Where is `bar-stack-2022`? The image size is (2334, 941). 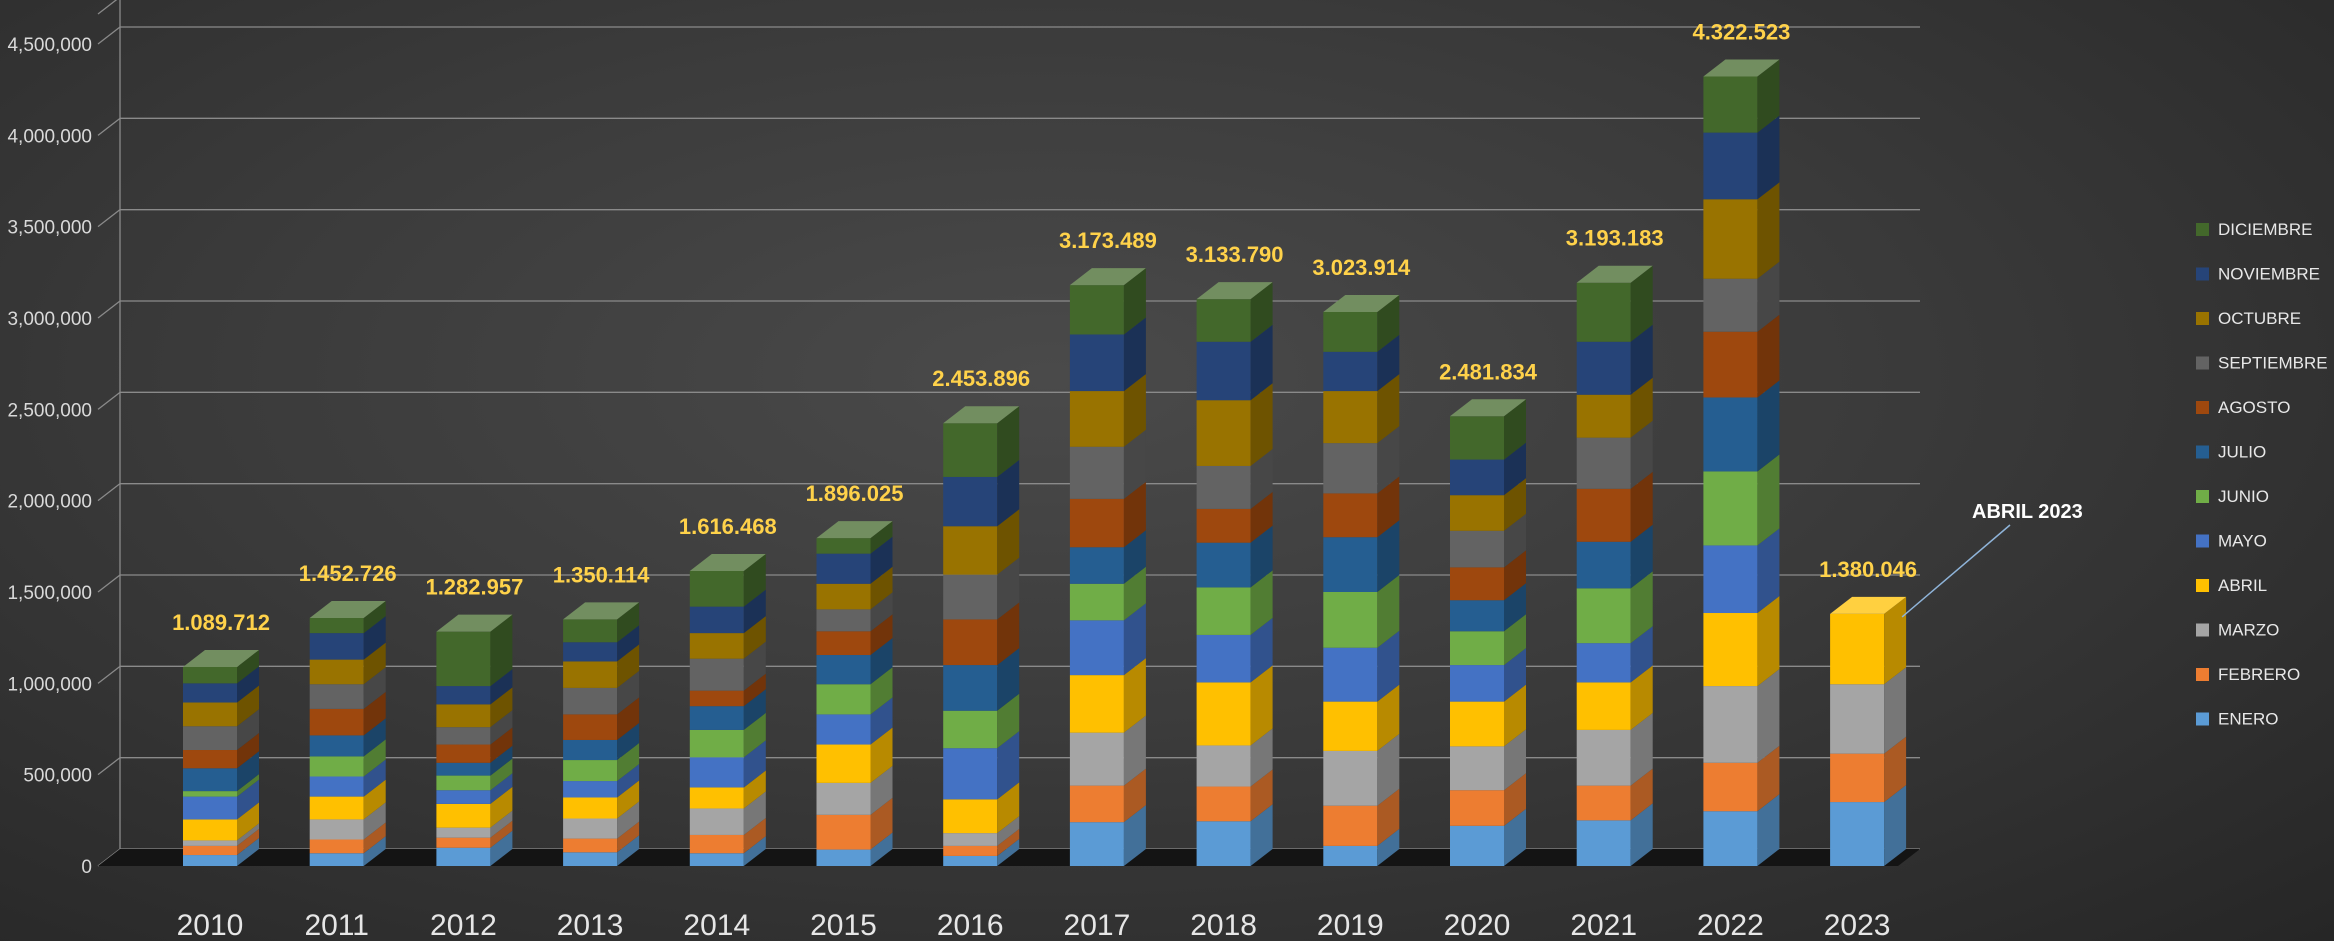
bar-stack-2022 is located at coordinates (1741, 462).